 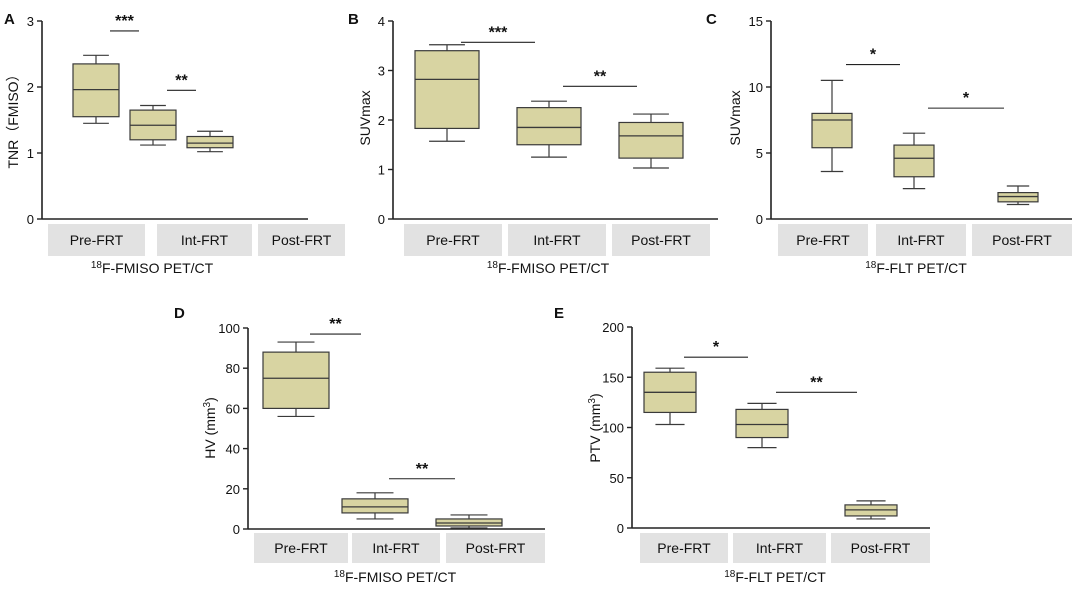 I want to click on y-tick-label: 80, so click(x=233, y=368).